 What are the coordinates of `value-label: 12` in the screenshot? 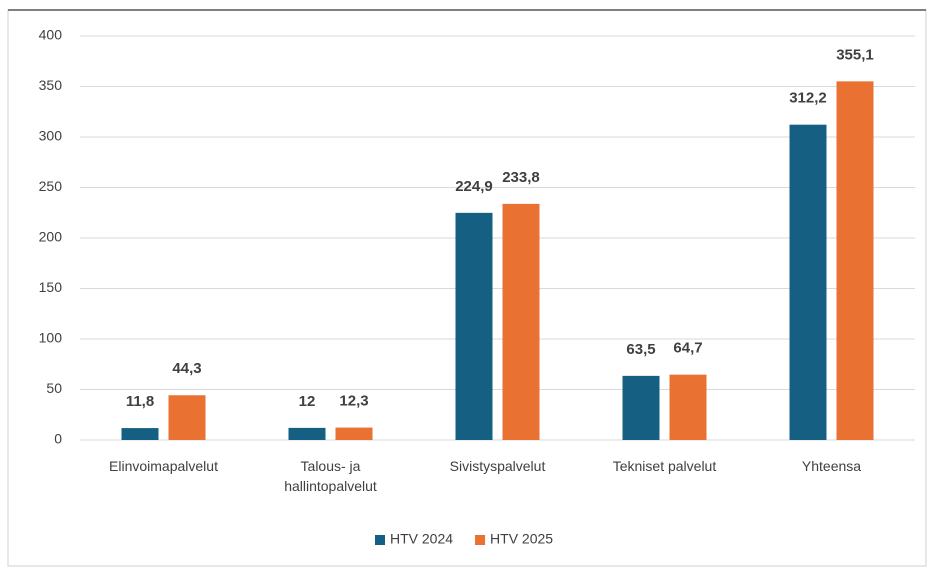 It's located at (307, 401).